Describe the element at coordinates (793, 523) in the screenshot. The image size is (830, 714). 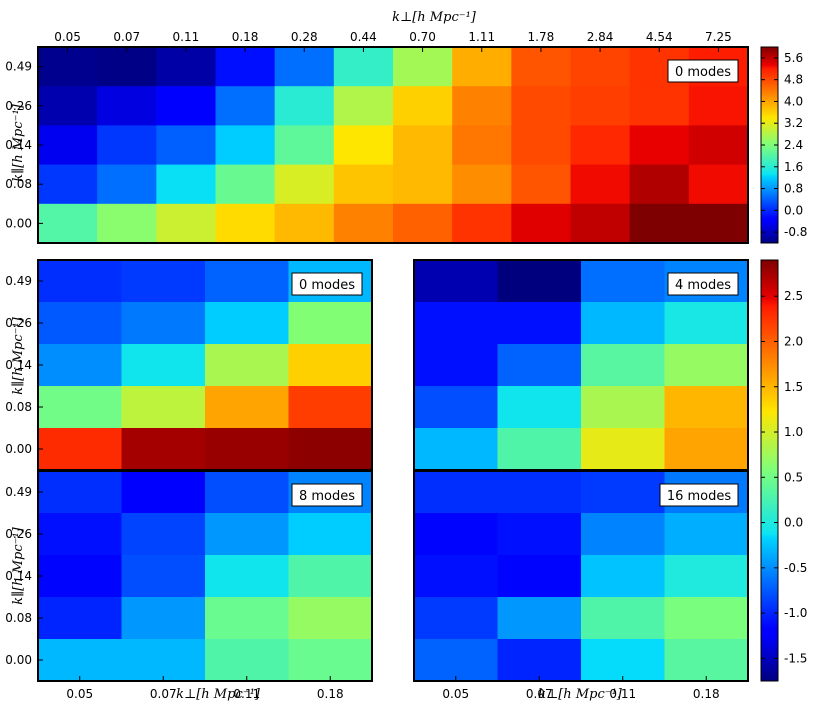
I see `colorbar-tick-label: 0.0` at that location.